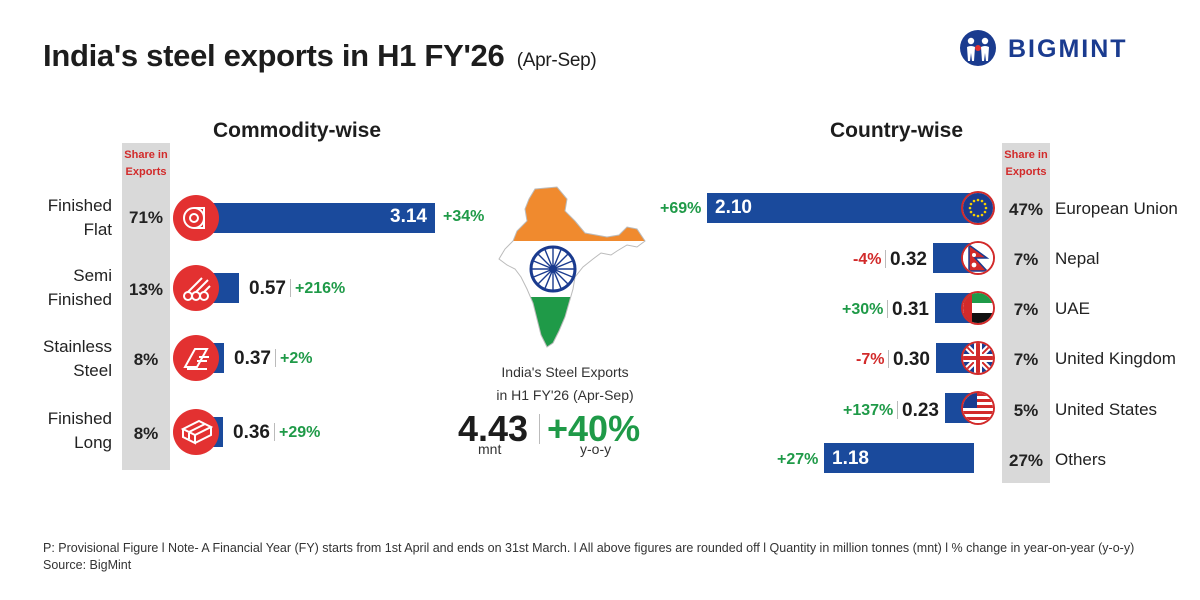 The image size is (1200, 600). I want to click on title-subtitle: (Apr-Sep), so click(556, 60).